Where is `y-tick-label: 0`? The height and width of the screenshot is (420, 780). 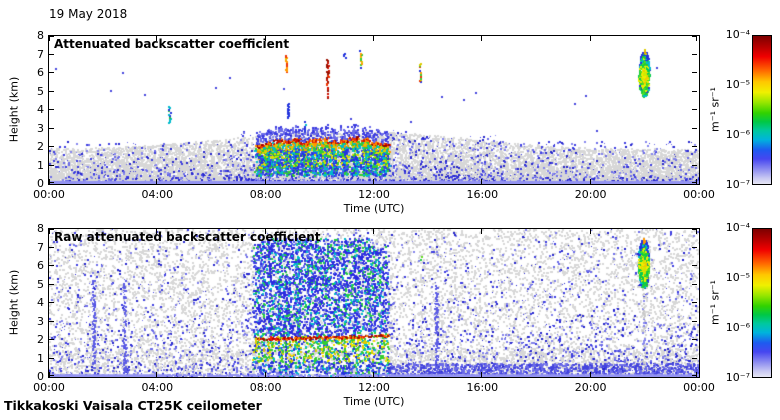 y-tick-label: 0 is located at coordinates (40, 183).